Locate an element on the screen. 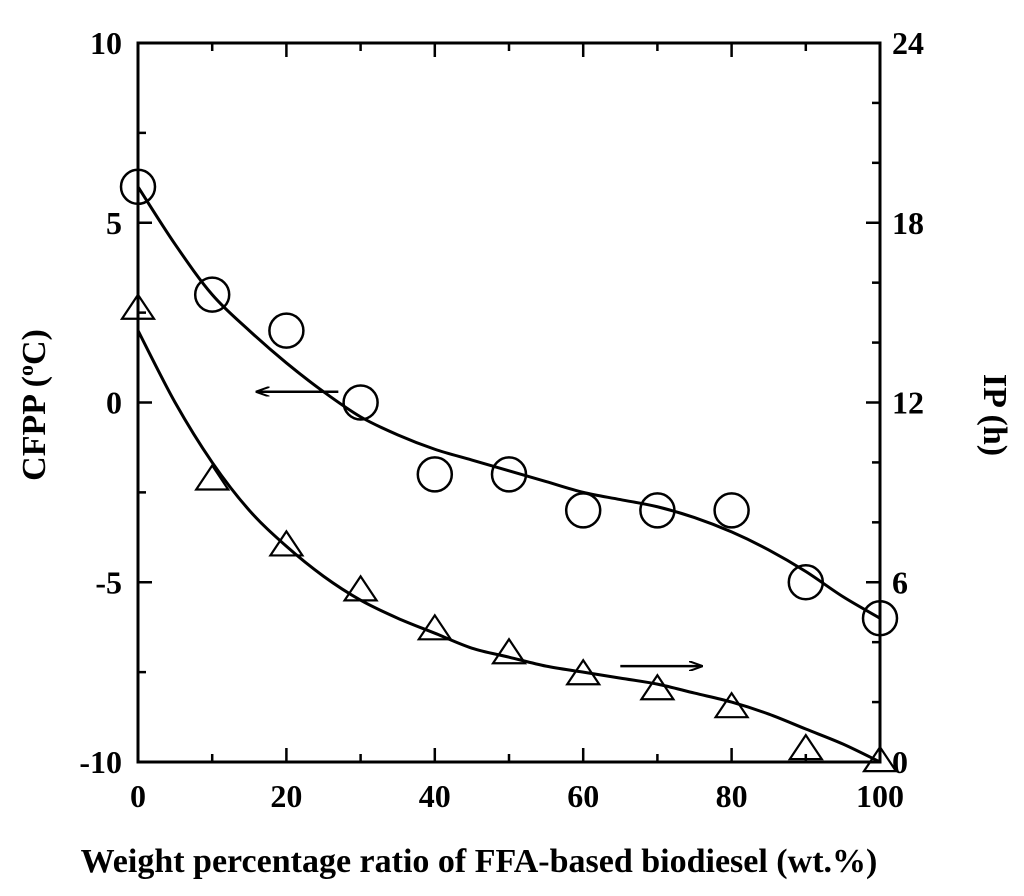 The height and width of the screenshot is (896, 1024). x-tick-label: 40 is located at coordinates (435, 796).